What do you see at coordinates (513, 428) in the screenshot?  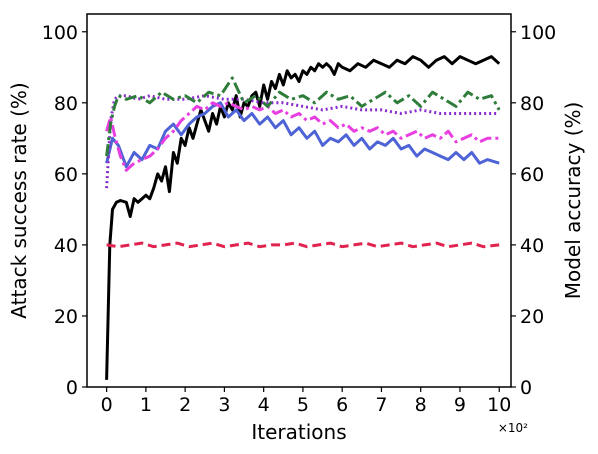 I see `x-axis-multiplier: ×10²` at bounding box center [513, 428].